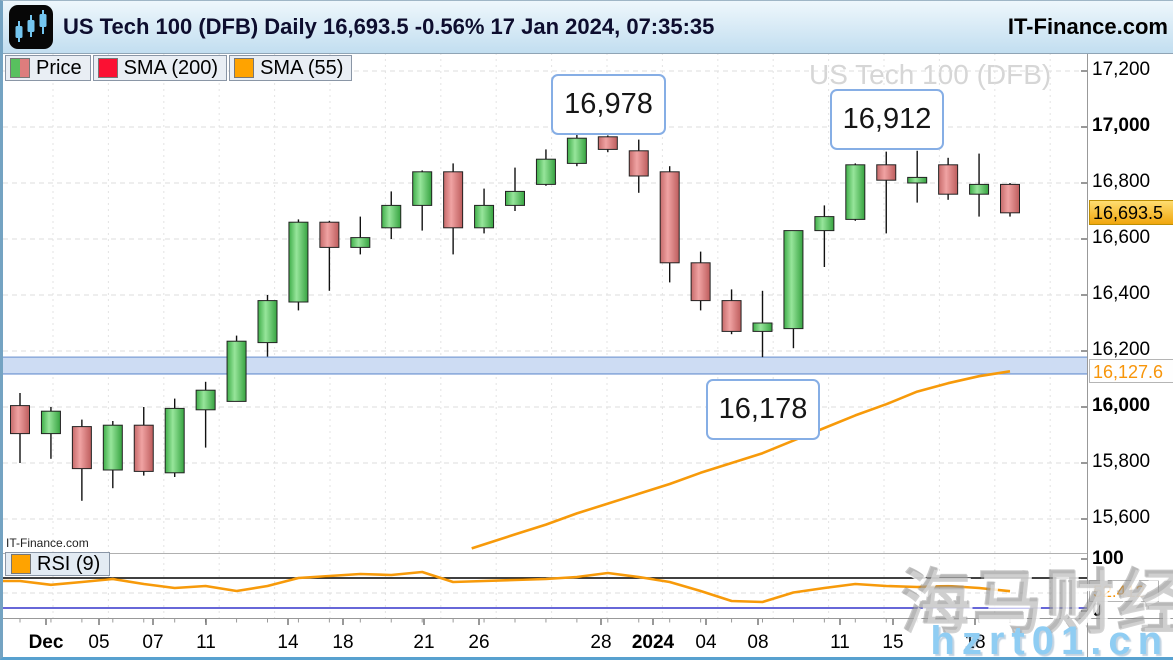 Image resolution: width=1173 pixels, height=660 pixels. What do you see at coordinates (1121, 125) in the screenshot?
I see `y-axis-label: 17,000` at bounding box center [1121, 125].